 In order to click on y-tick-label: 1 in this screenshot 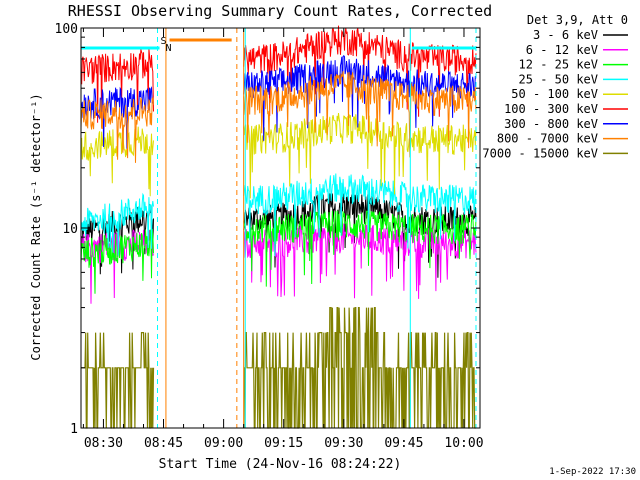, I will do `click(74, 429)`.